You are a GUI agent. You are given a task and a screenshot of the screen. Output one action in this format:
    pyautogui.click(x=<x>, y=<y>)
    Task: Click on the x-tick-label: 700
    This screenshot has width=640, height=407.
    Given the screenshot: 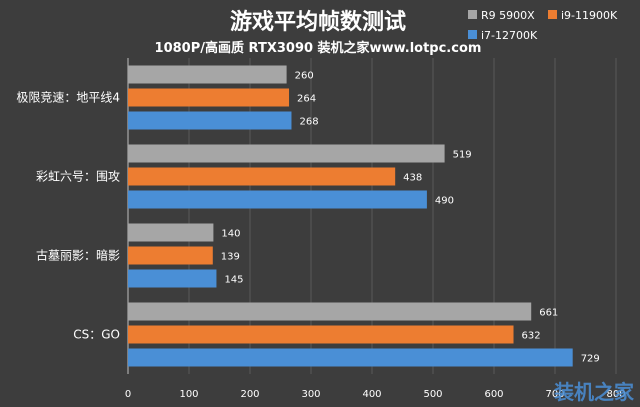 What is the action you would take?
    pyautogui.click(x=554, y=394)
    